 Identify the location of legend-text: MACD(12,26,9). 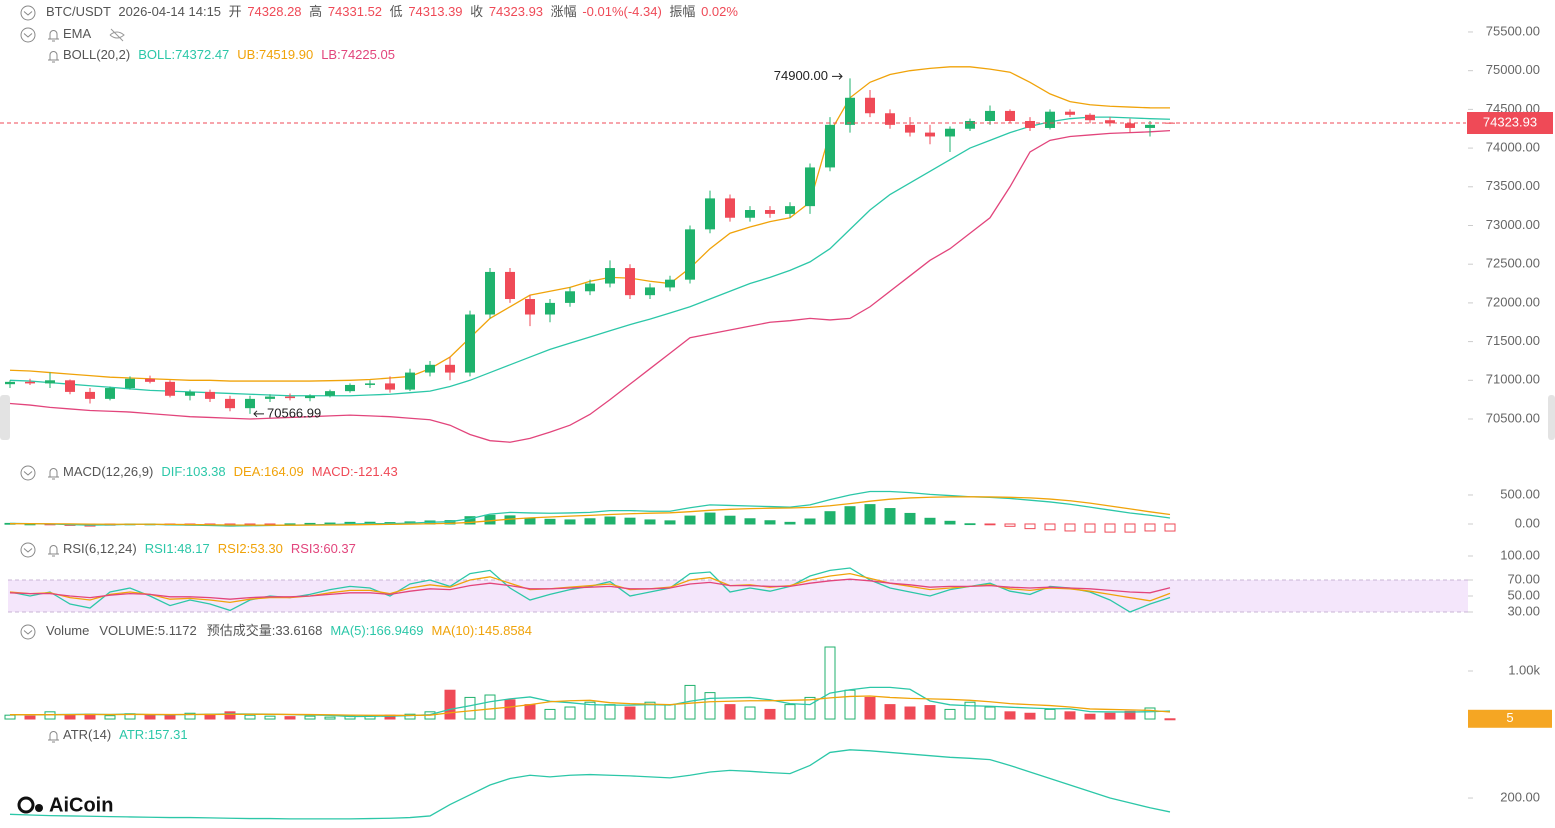
(108, 471).